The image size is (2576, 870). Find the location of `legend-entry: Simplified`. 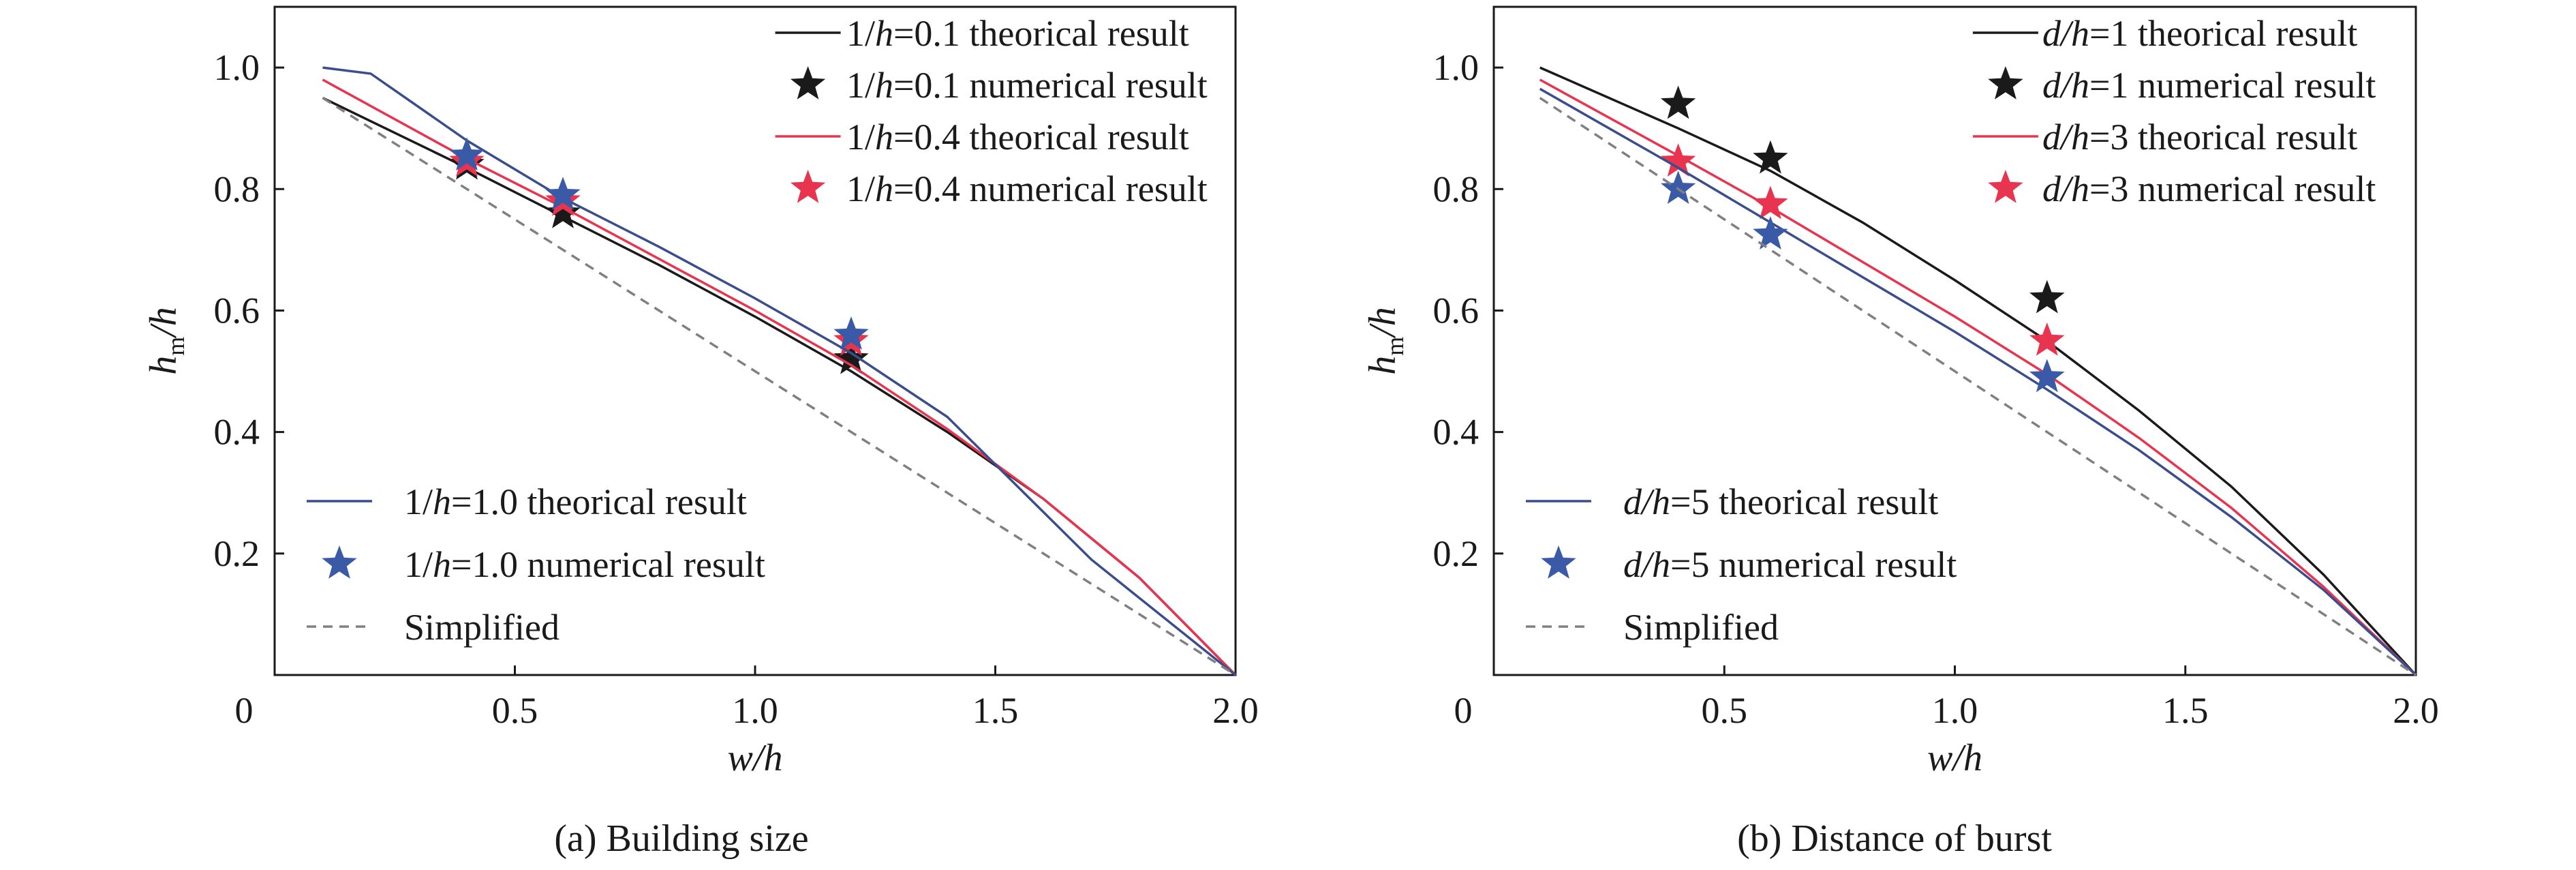

legend-entry: Simplified is located at coordinates (433, 627).